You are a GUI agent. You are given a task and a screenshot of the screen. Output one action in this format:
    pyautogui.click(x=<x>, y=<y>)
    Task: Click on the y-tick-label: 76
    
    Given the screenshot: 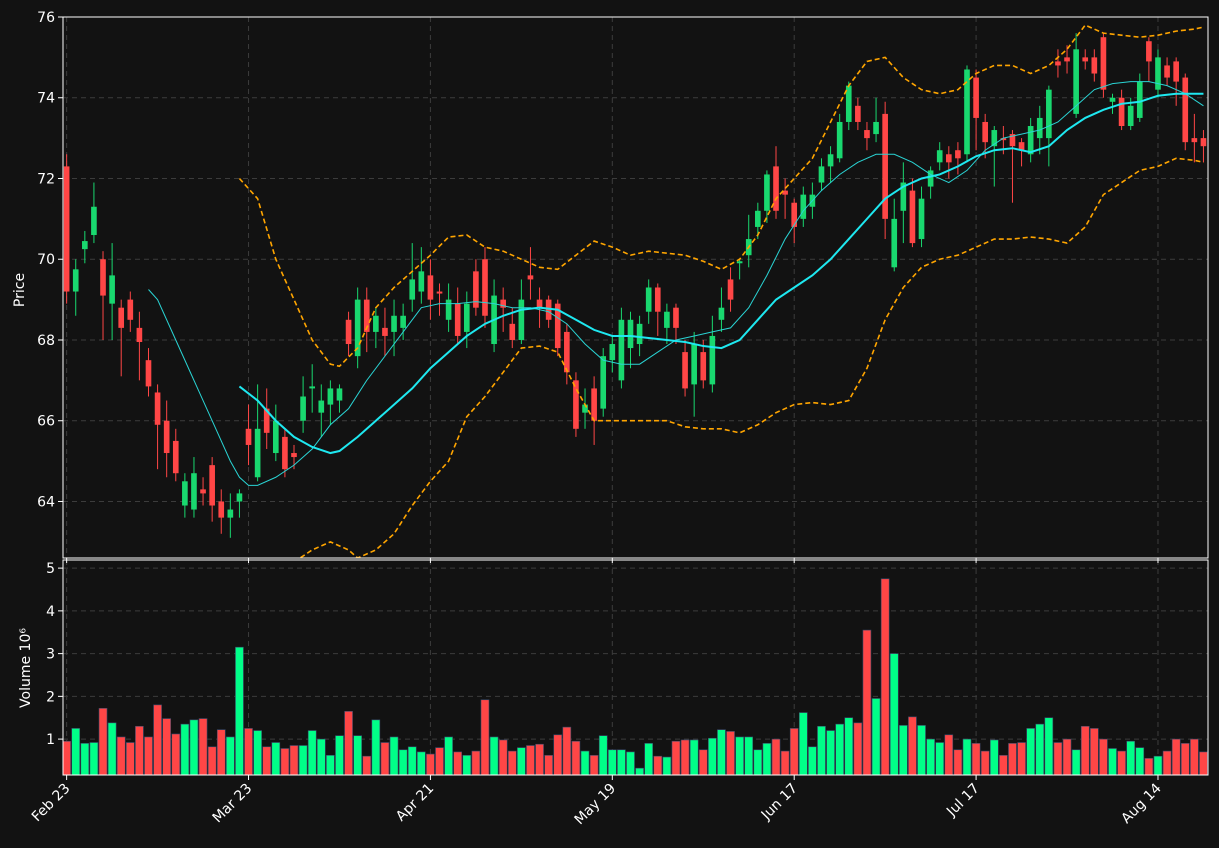 What is the action you would take?
    pyautogui.click(x=46, y=18)
    